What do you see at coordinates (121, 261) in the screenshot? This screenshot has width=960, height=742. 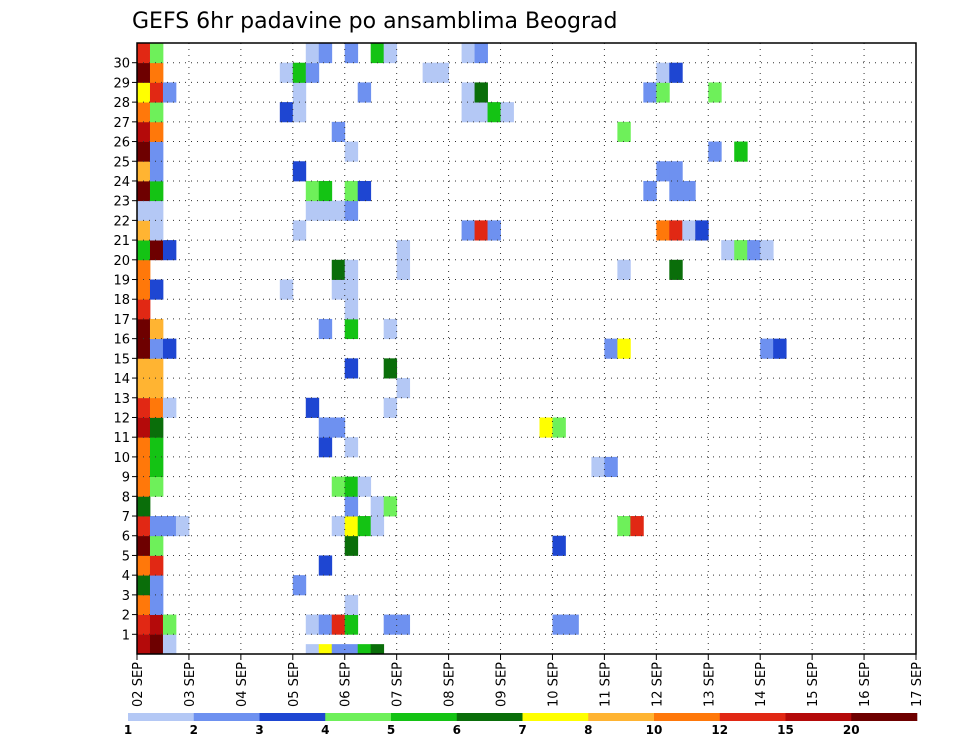 I see `y-tick-label: 20` at bounding box center [121, 261].